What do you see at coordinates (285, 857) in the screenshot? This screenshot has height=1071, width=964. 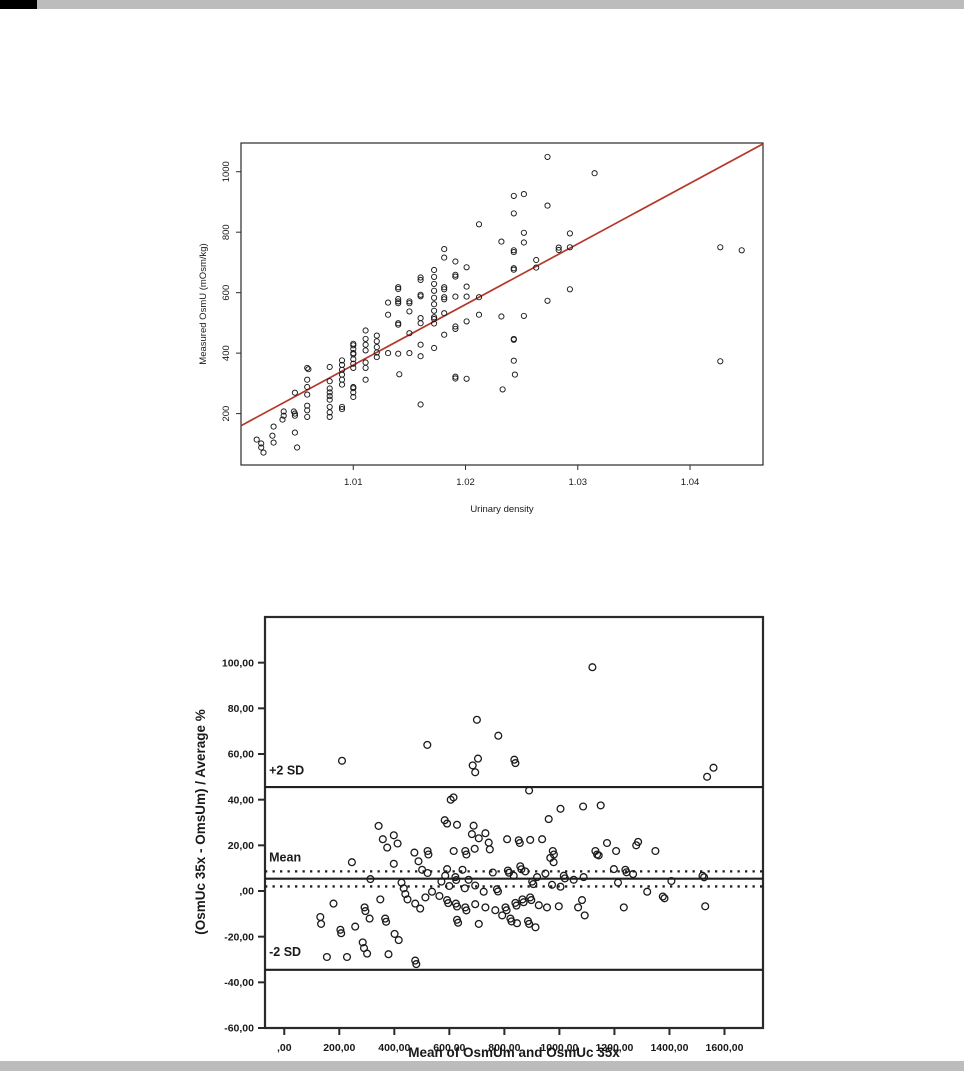 I see `reference-line-label: Mean` at bounding box center [285, 857].